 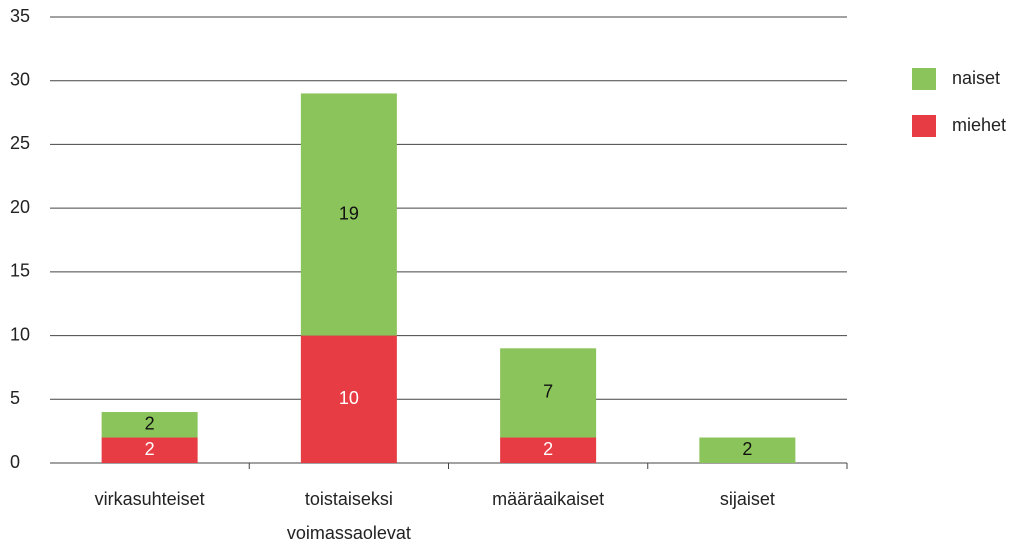 I want to click on legend-label: miehet, so click(x=979, y=125).